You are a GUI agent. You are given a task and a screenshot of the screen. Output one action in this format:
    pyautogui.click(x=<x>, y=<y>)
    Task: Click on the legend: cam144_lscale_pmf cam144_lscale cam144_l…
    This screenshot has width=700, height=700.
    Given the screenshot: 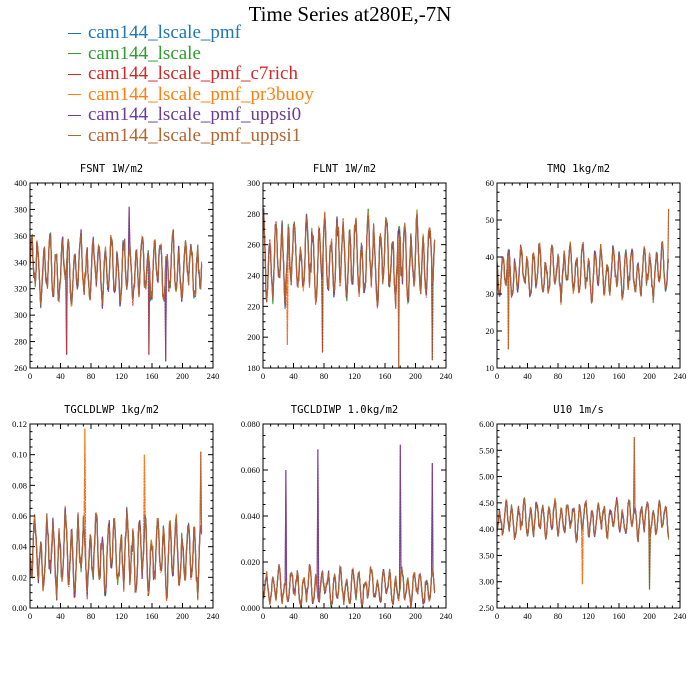 What is the action you would take?
    pyautogui.click(x=191, y=84)
    